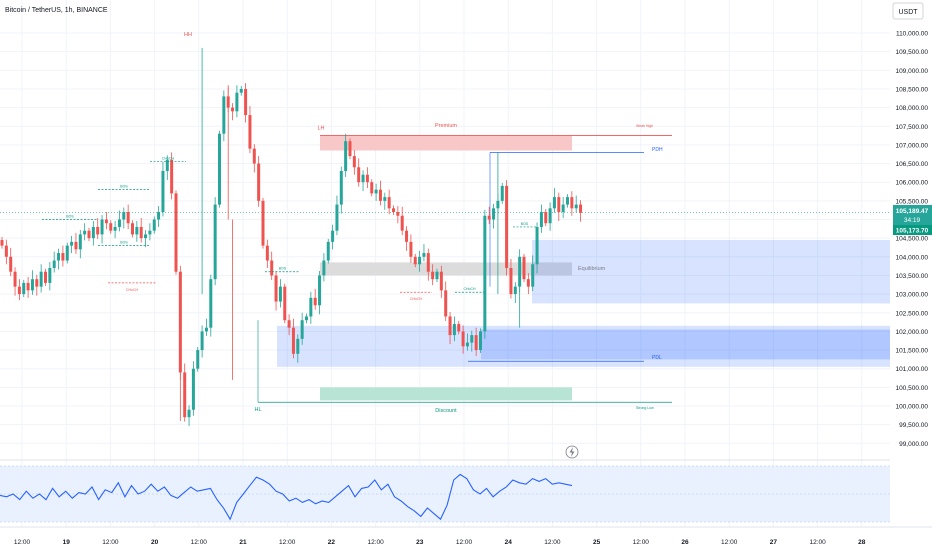 The image size is (932, 550). Describe the element at coordinates (583, 346) in the screenshot. I see `zone-demand` at that location.